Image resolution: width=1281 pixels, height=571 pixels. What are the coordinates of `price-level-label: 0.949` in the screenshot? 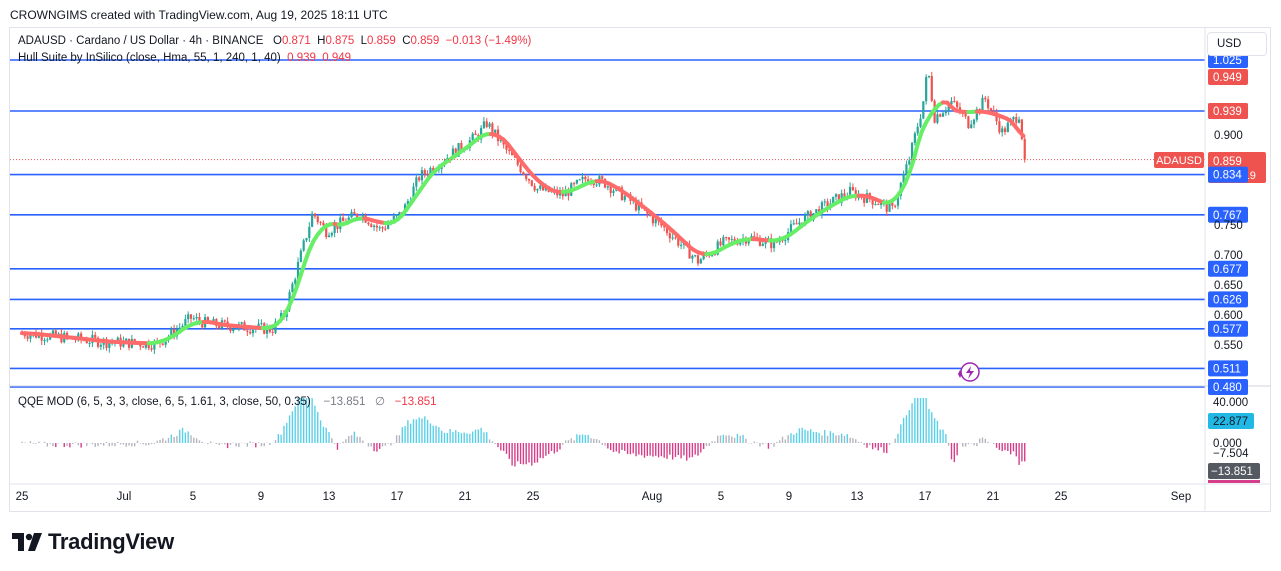 It's located at (1227, 78).